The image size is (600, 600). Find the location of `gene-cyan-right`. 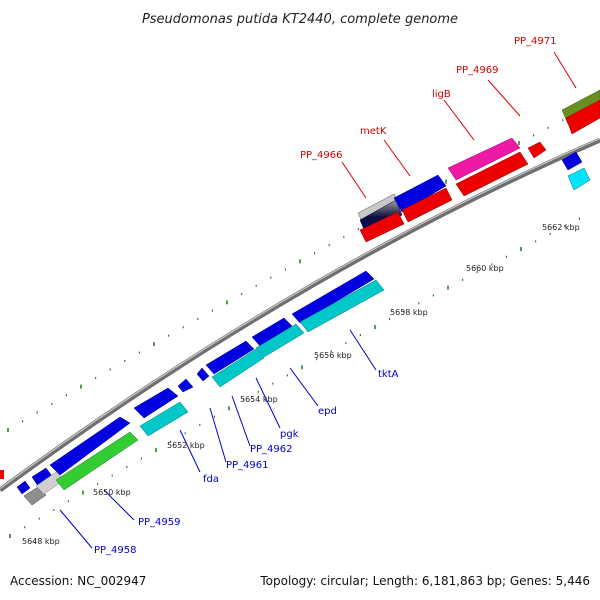

gene-cyan-right is located at coordinates (579, 179).